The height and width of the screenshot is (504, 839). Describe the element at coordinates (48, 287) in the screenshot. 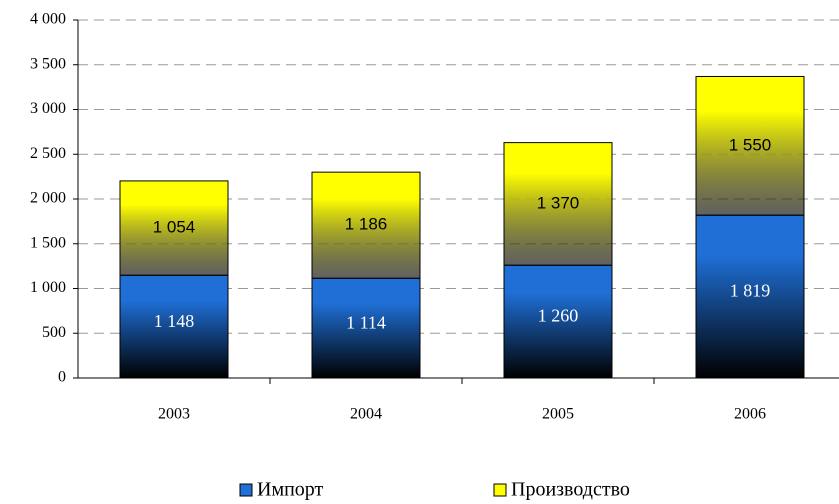

I see `y-tick-label: 1 000` at that location.